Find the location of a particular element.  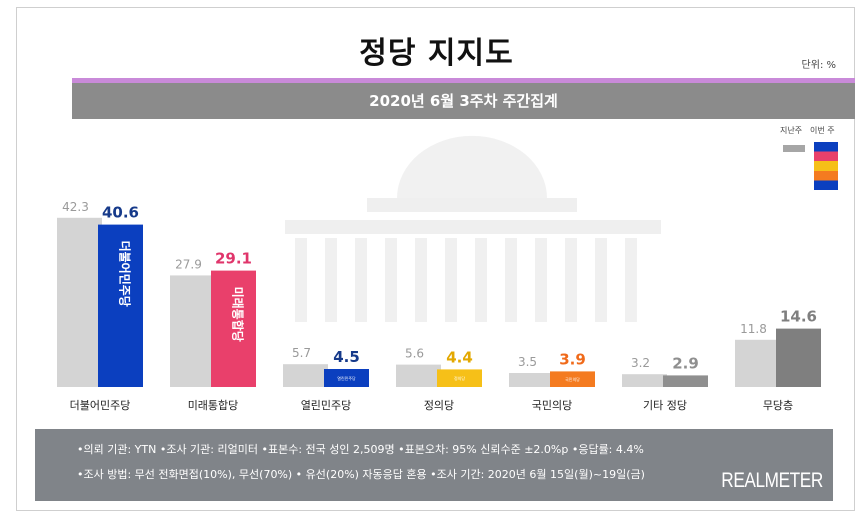

party-logo-0: 더불어민주당 is located at coordinates (125, 274).